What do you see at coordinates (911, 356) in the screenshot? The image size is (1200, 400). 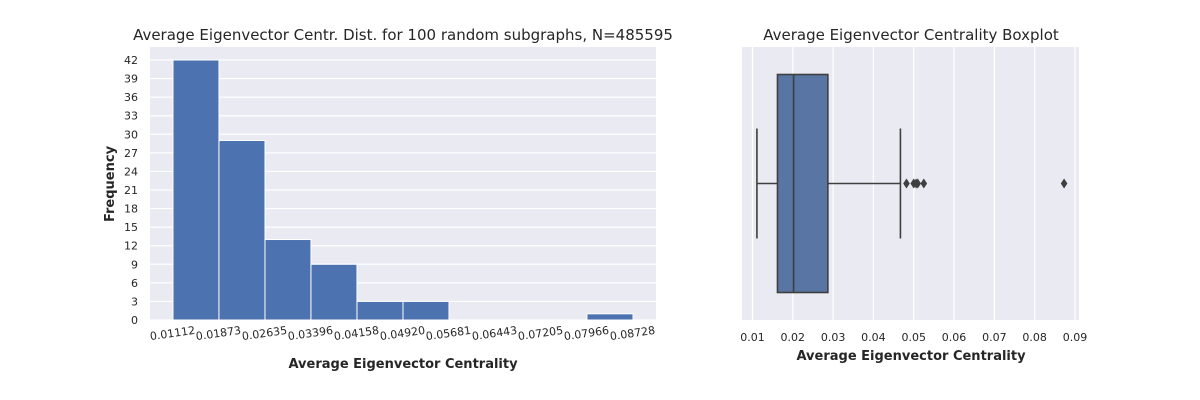 I see `boxplot-x-axis-label: Average Eigenvector Centrality` at bounding box center [911, 356].